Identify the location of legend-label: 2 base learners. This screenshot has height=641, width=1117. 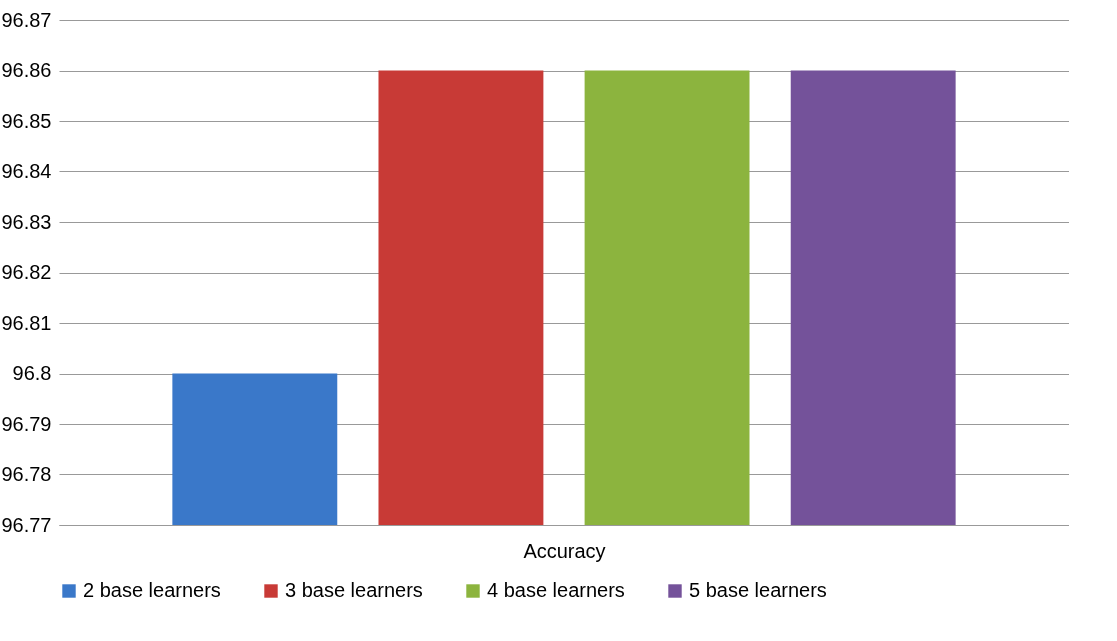
(152, 590).